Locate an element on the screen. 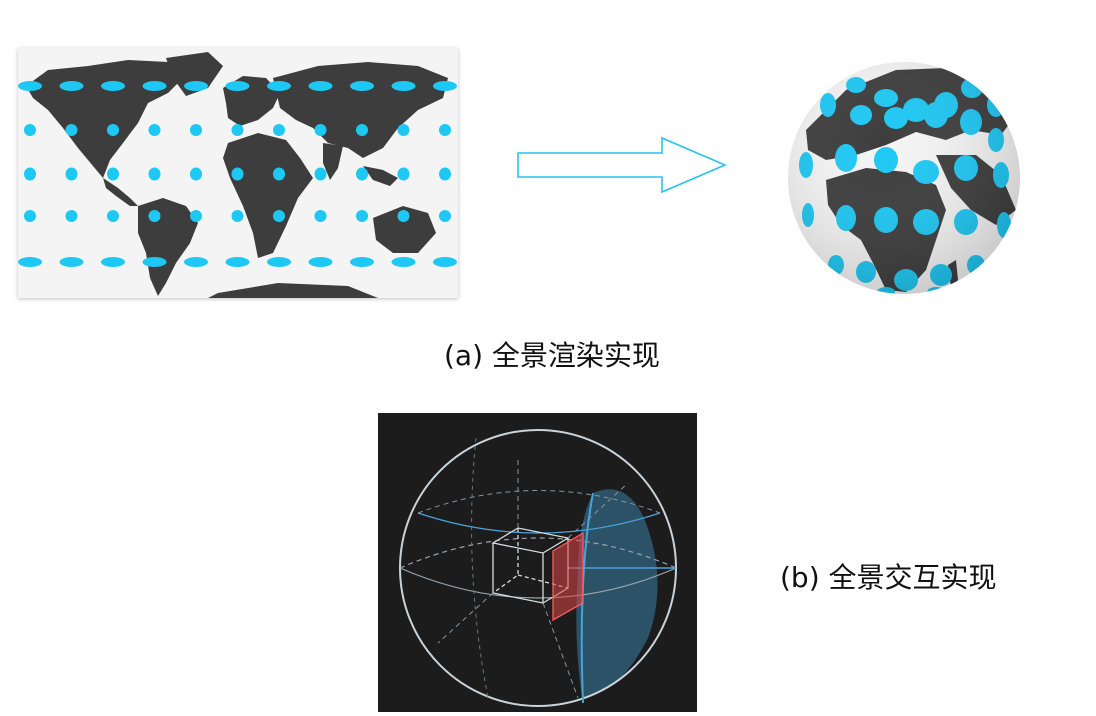  panorama-sphere-diagram is located at coordinates (537, 562).